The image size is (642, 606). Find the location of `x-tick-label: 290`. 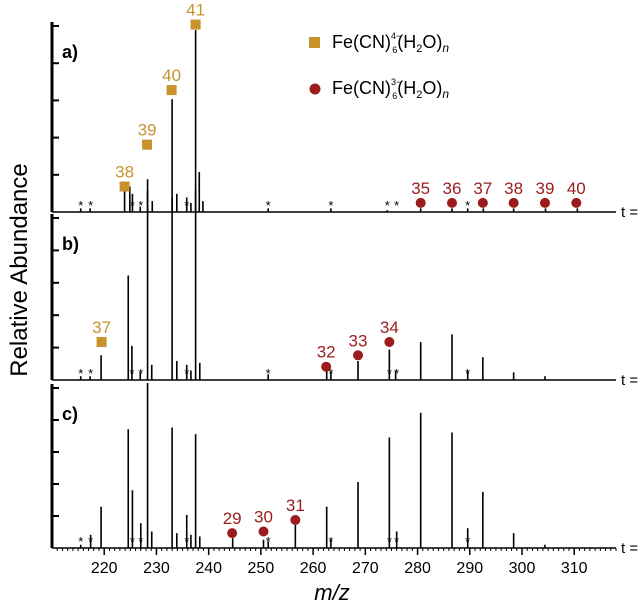

x-tick-label: 290 is located at coordinates (469, 568).